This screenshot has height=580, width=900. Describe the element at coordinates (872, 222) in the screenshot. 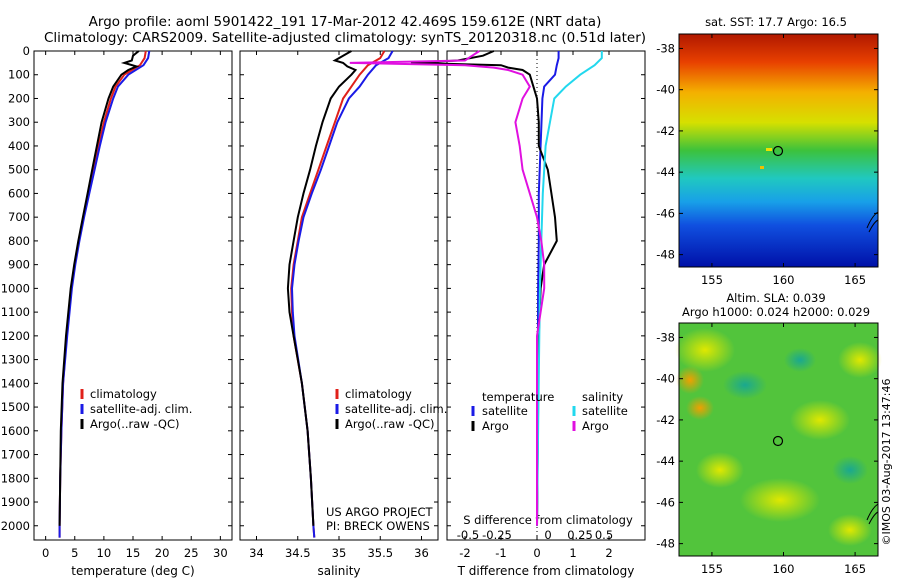

I see `sst-coastline` at that location.